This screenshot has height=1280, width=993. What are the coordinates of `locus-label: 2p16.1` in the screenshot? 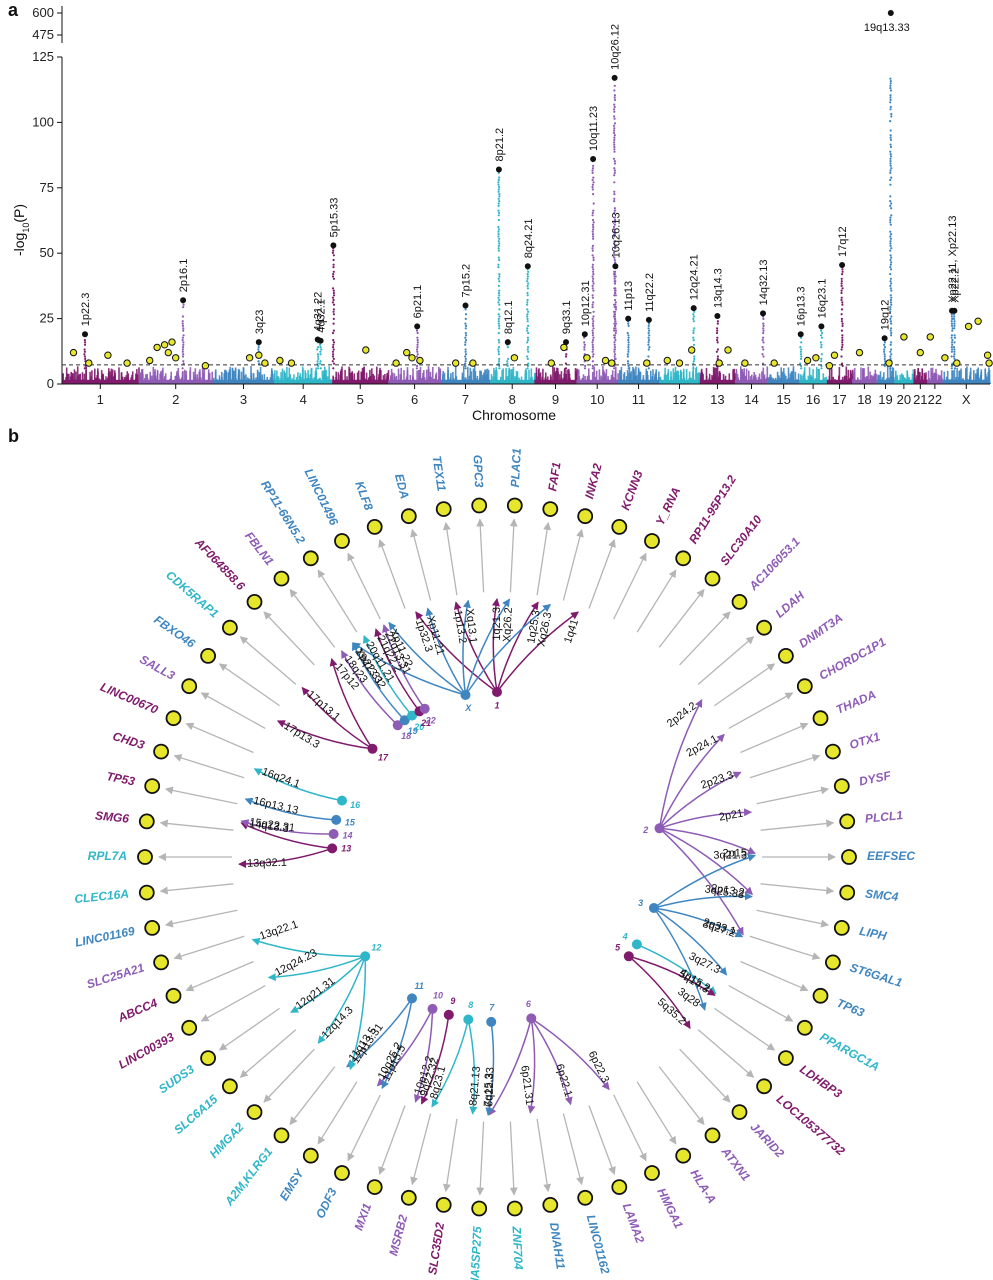 It's located at (184, 276).